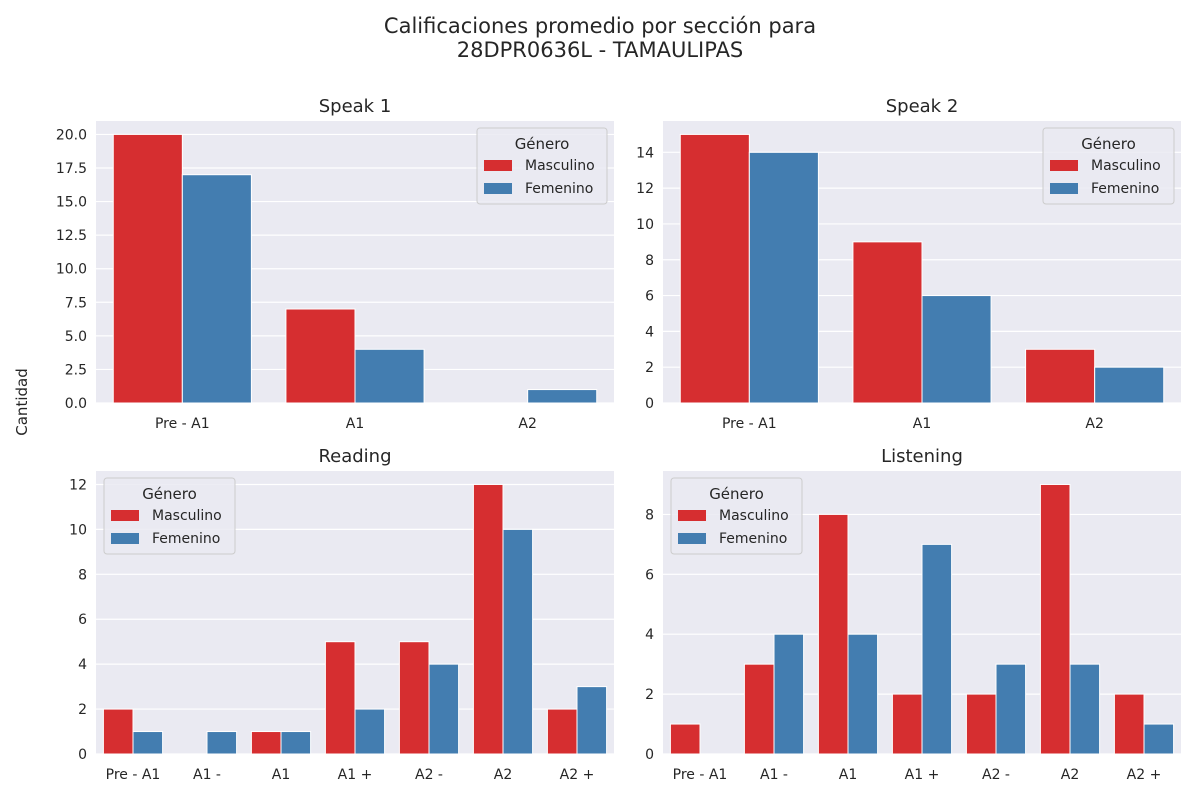 This screenshot has width=1200, height=800. Describe the element at coordinates (355, 106) in the screenshot. I see `chart-title: Speak 1` at that location.